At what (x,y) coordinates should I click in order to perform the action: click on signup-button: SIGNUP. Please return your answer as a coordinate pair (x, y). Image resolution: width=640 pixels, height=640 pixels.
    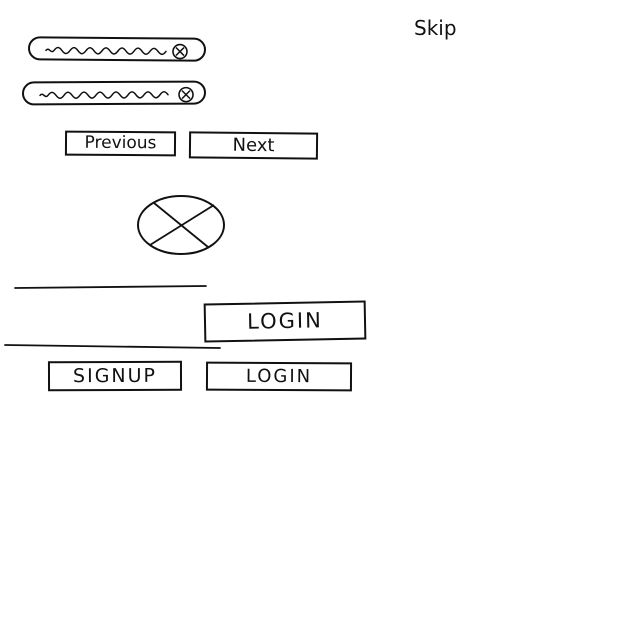
    Looking at the image, I should click on (115, 376).